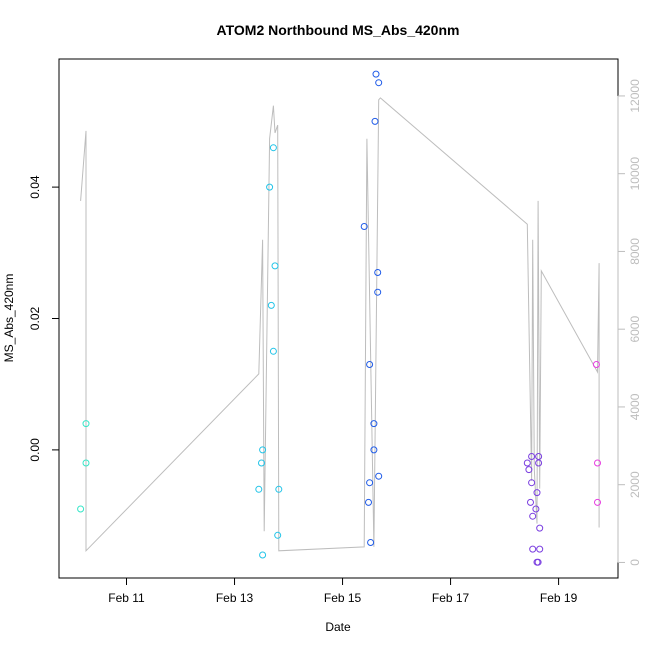 The height and width of the screenshot is (650, 650). I want to click on y-axis-label: MS_Abs_420nm, so click(9, 318).